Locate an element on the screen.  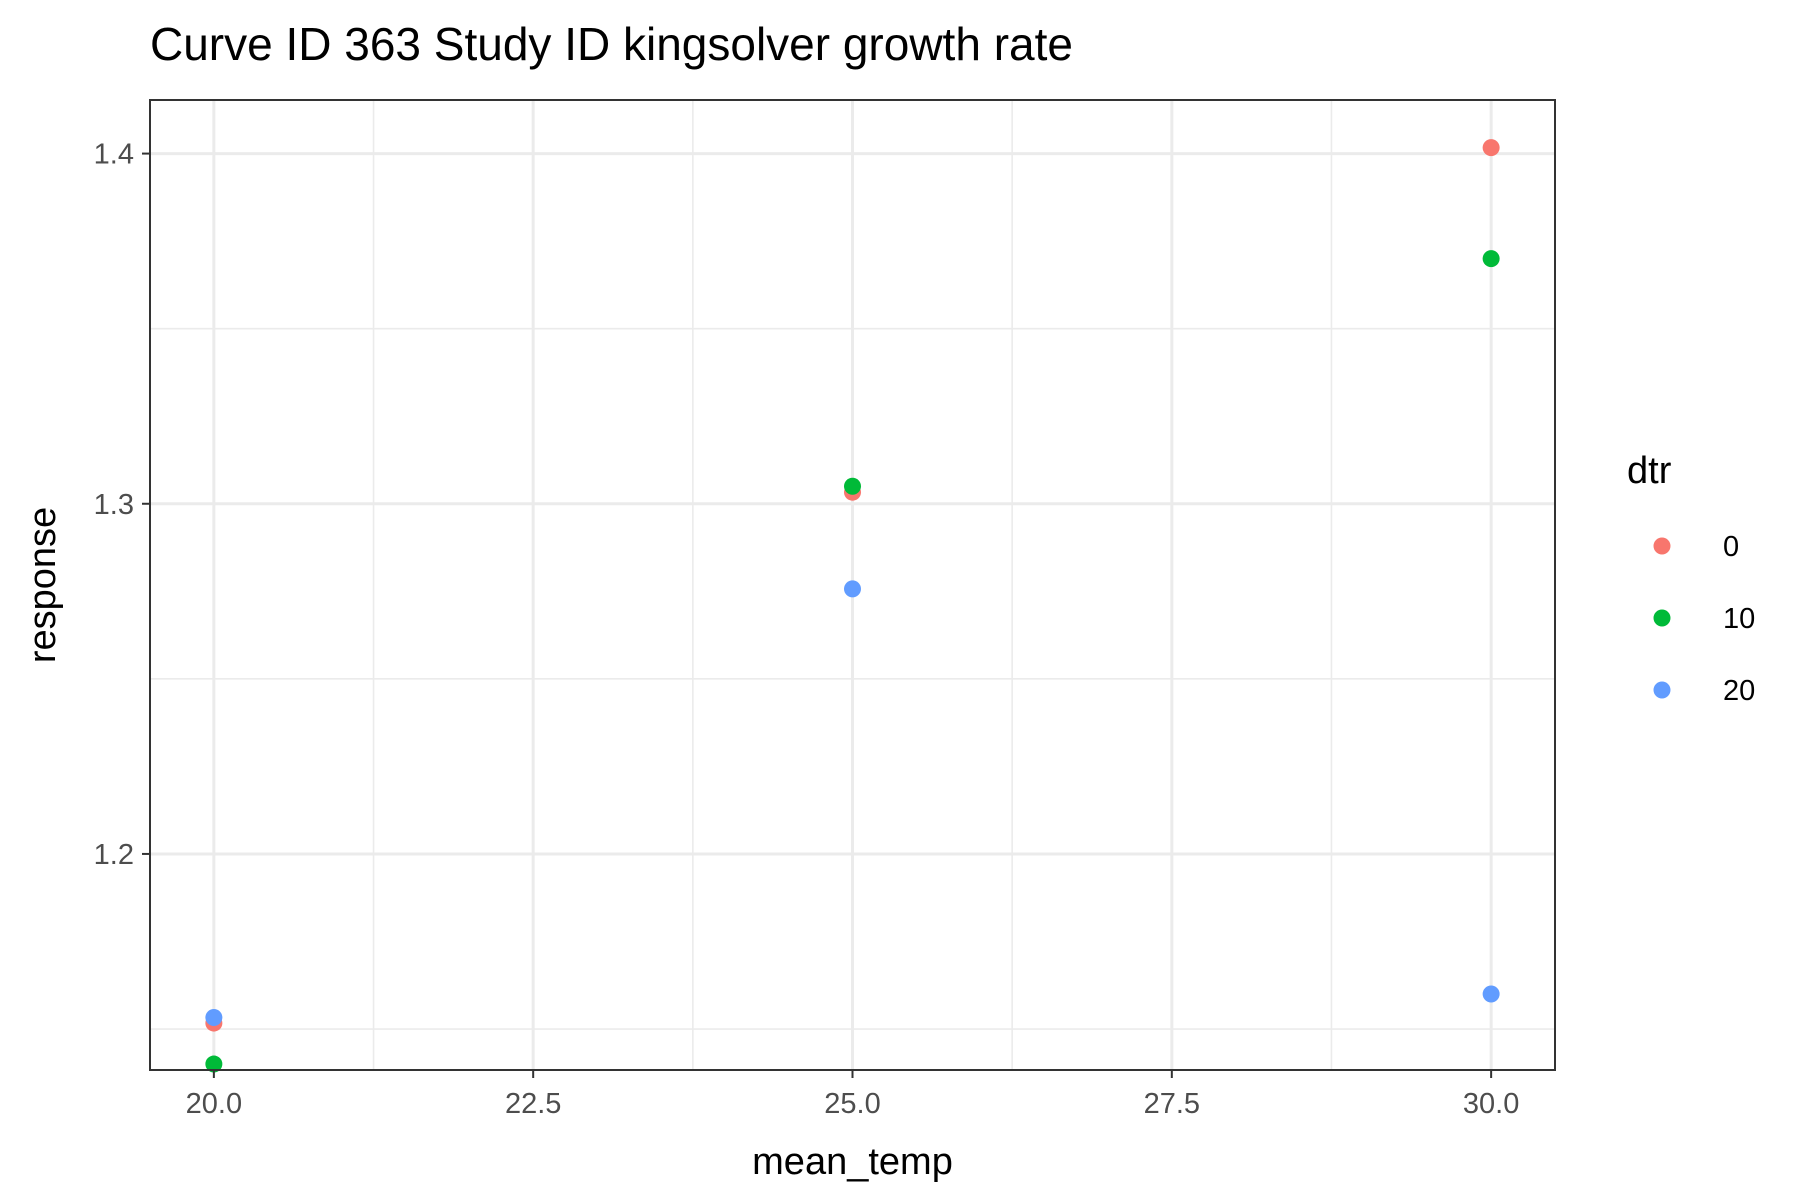
x-tick-label: 25.0 is located at coordinates (852, 1104).